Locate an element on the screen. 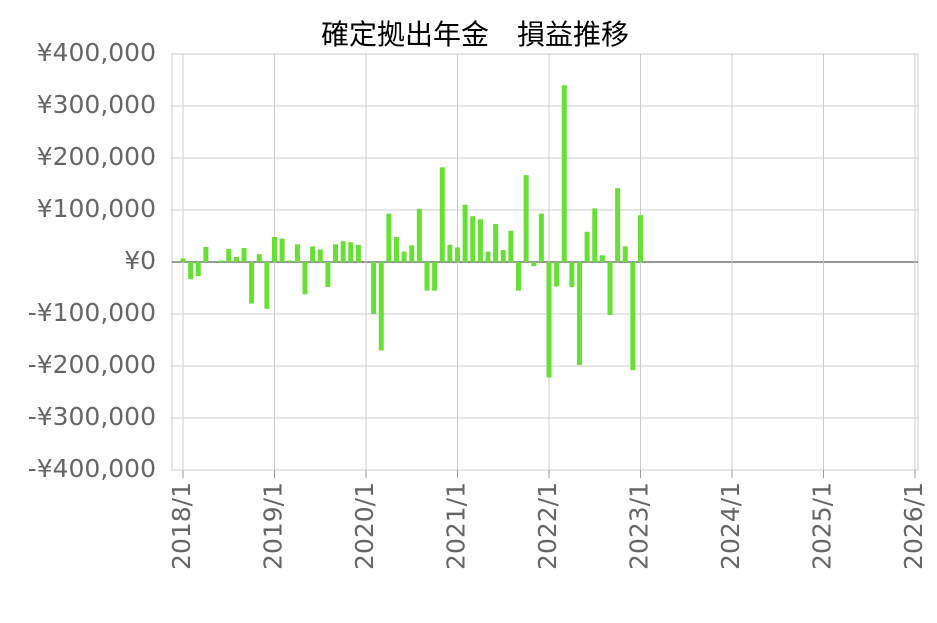 The height and width of the screenshot is (623, 937). y-tick-label: ¥400,000 is located at coordinates (96, 52).